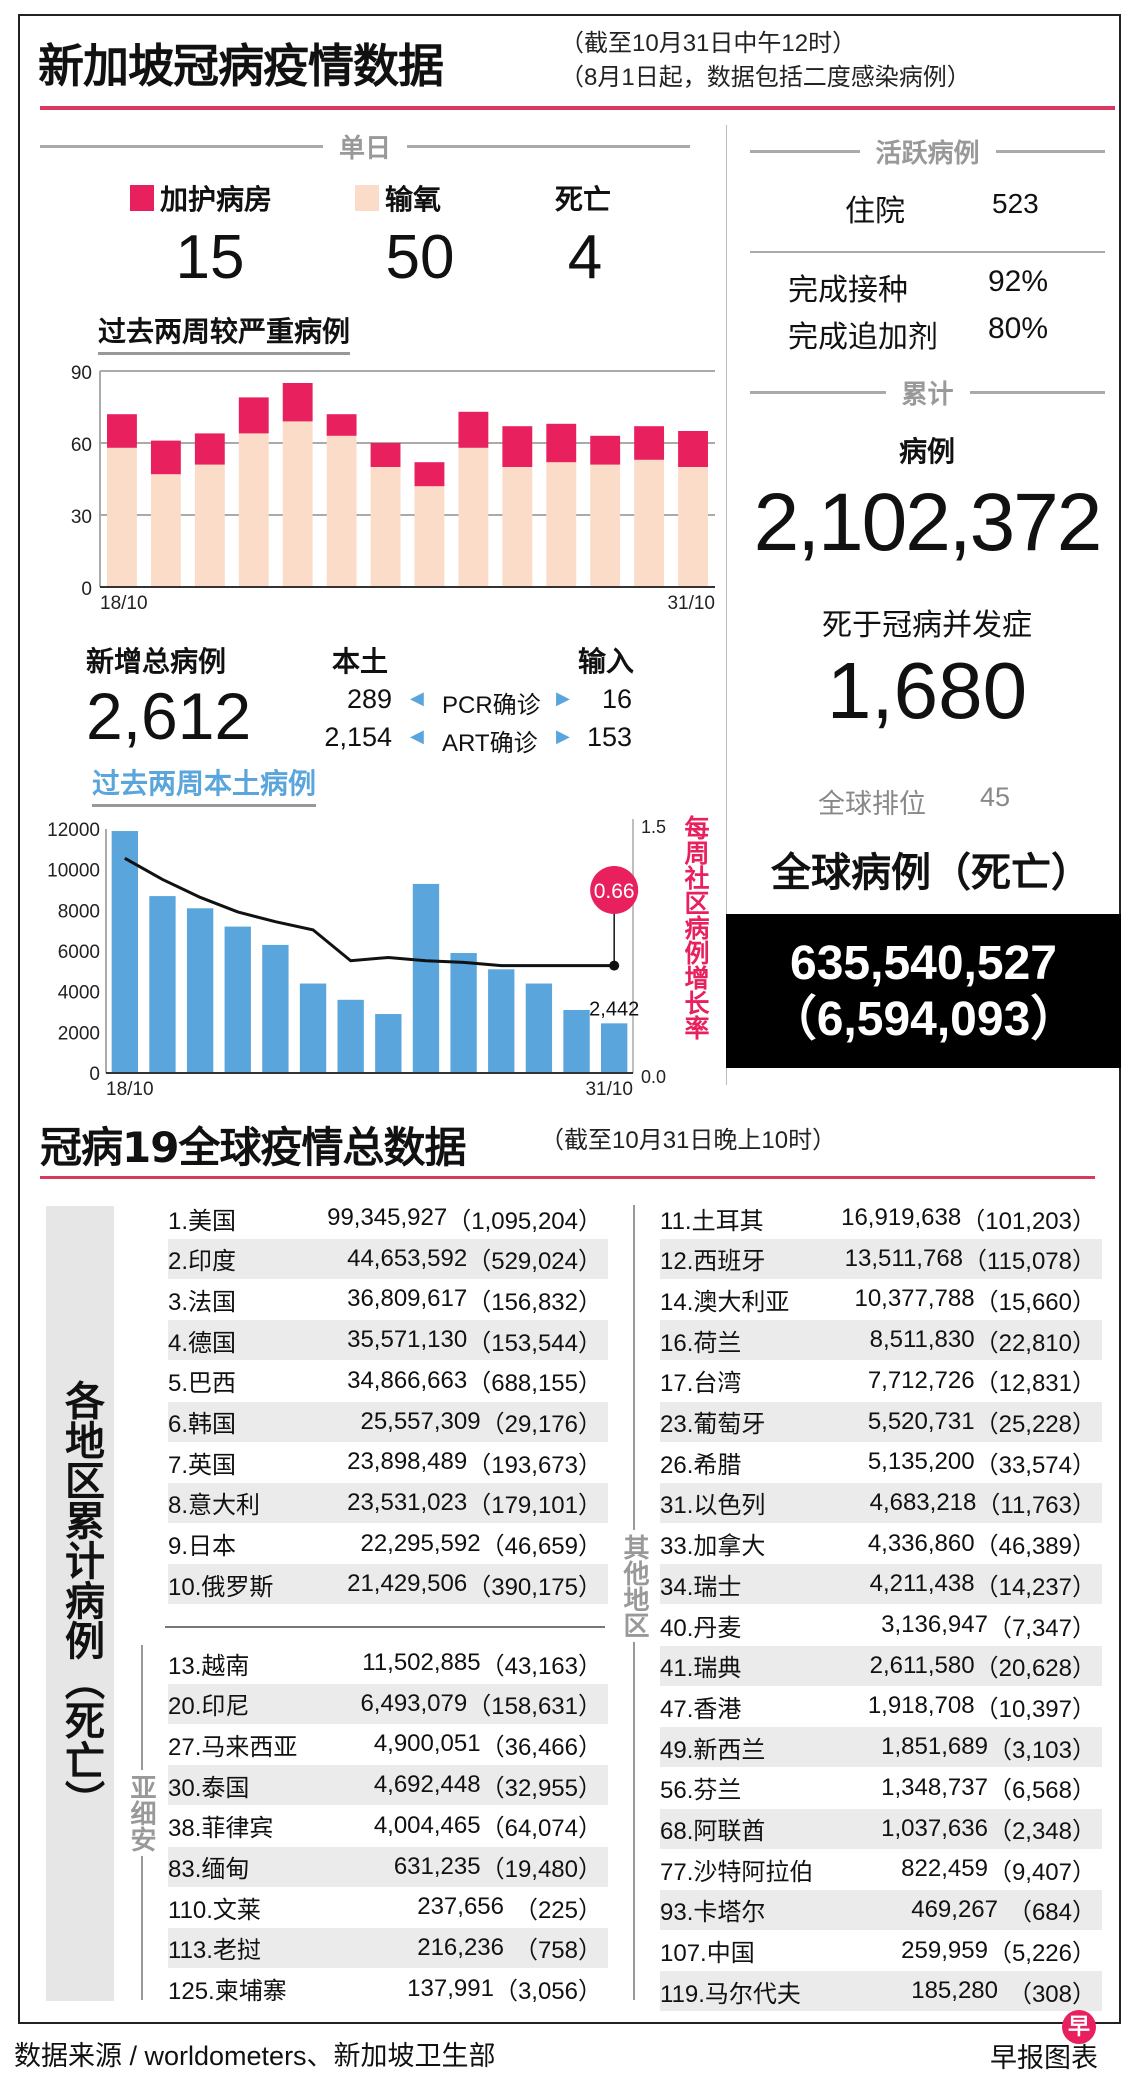 The height and width of the screenshot is (2076, 1140). I want to click on label-deaths: 死亡, so click(583, 199).